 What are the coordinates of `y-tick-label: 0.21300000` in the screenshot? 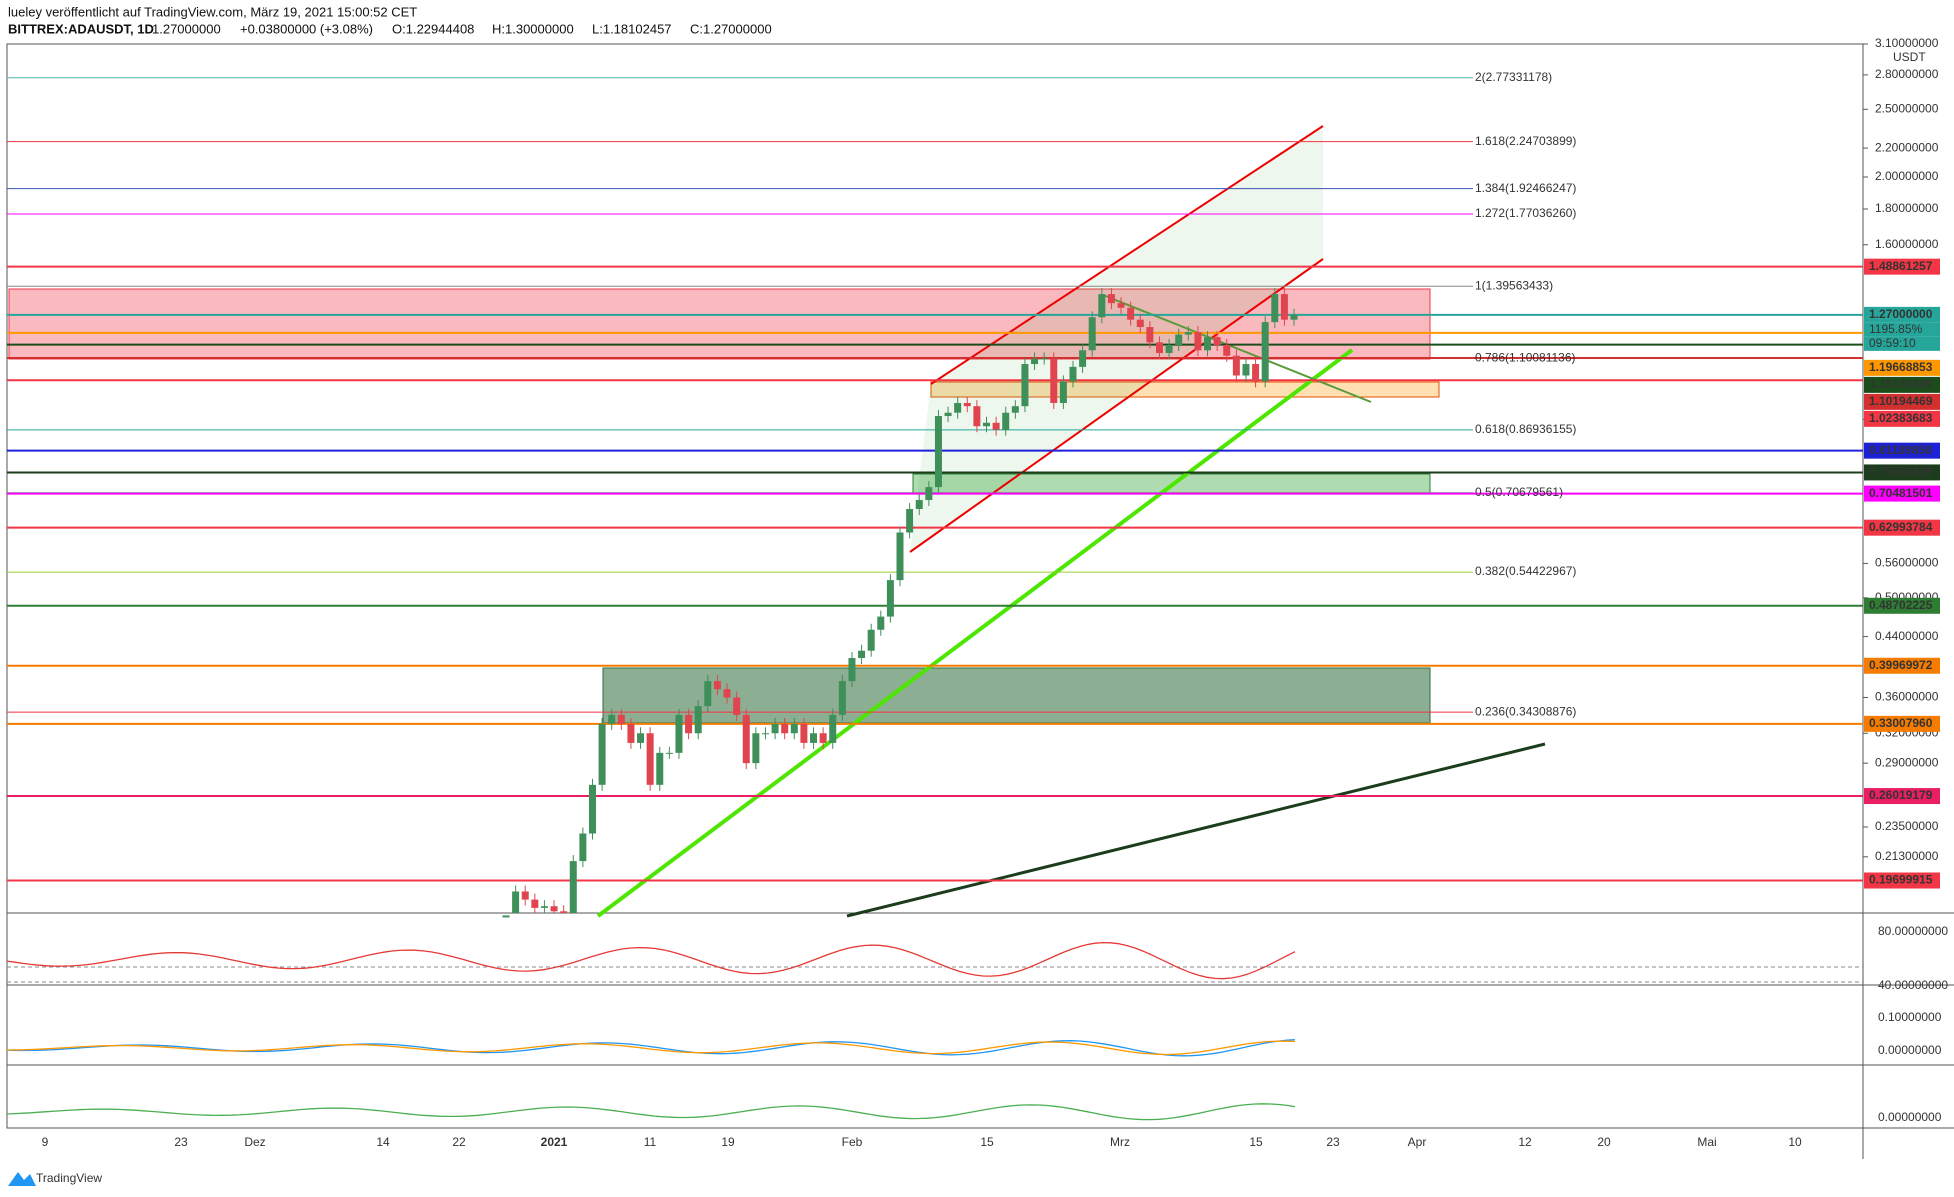 It's located at (1907, 856).